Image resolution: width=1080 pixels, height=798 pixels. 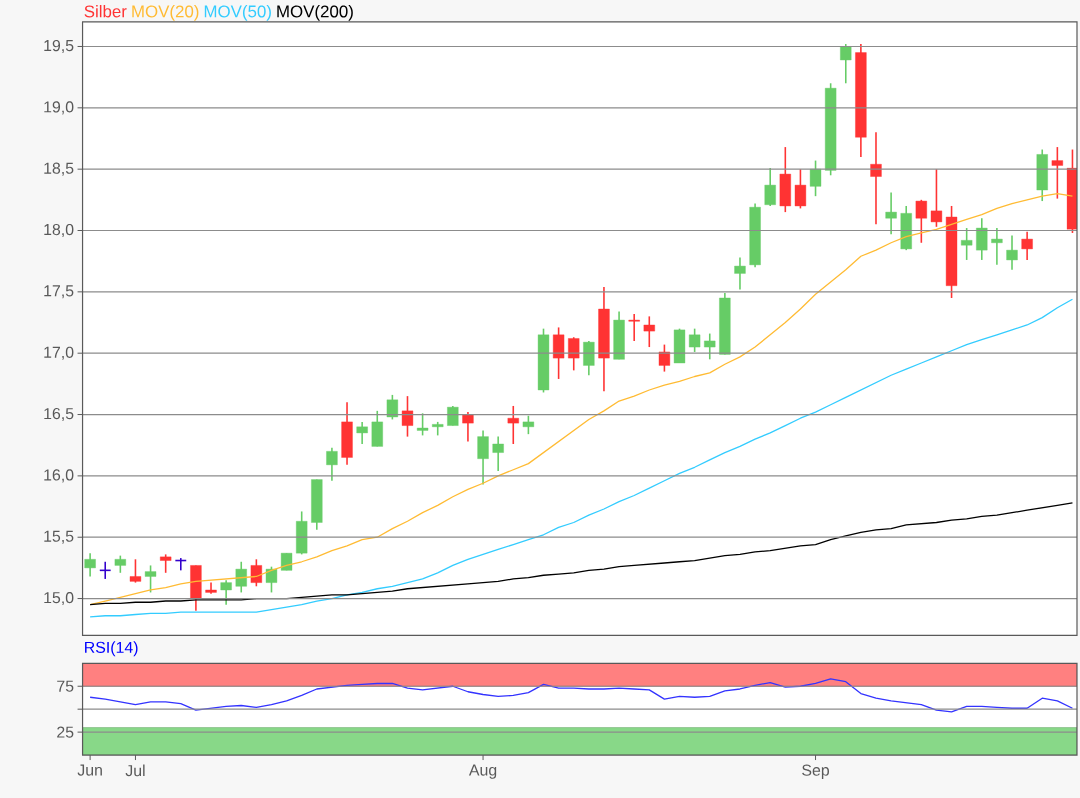 What do you see at coordinates (59, 292) in the screenshot?
I see `y-tick-label: 17,5` at bounding box center [59, 292].